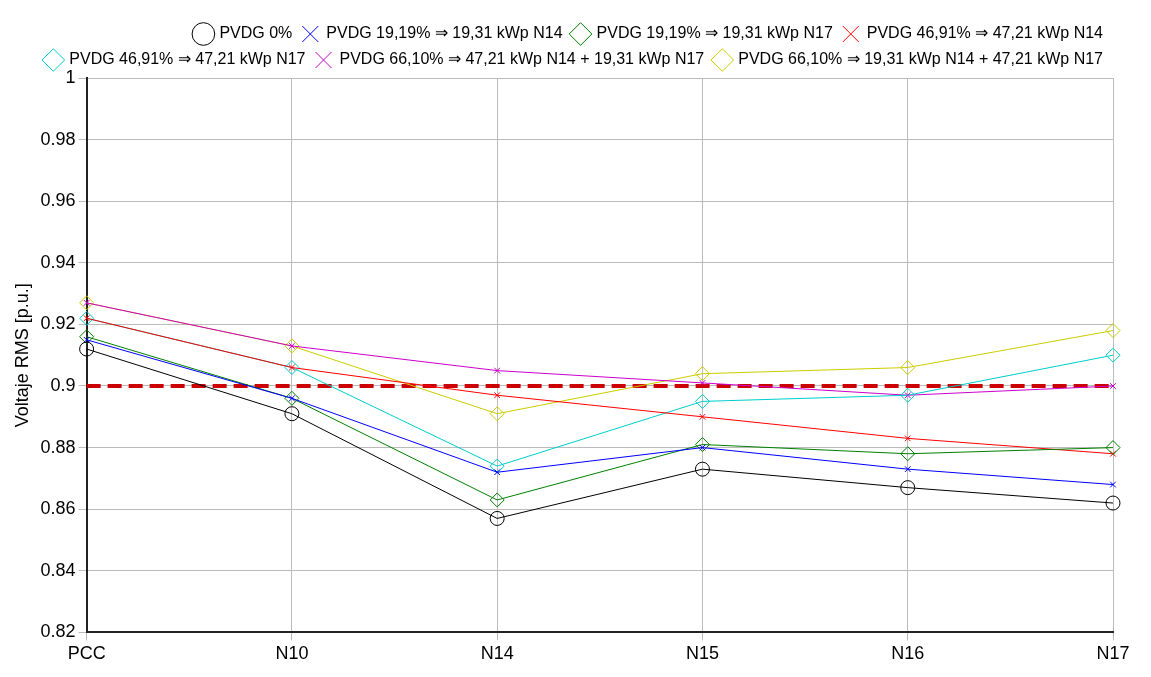 The width and height of the screenshot is (1151, 677). What do you see at coordinates (714, 33) in the screenshot?
I see `legend-label: PVDG 19,19% ⇒ 19,31 kWp N17` at bounding box center [714, 33].